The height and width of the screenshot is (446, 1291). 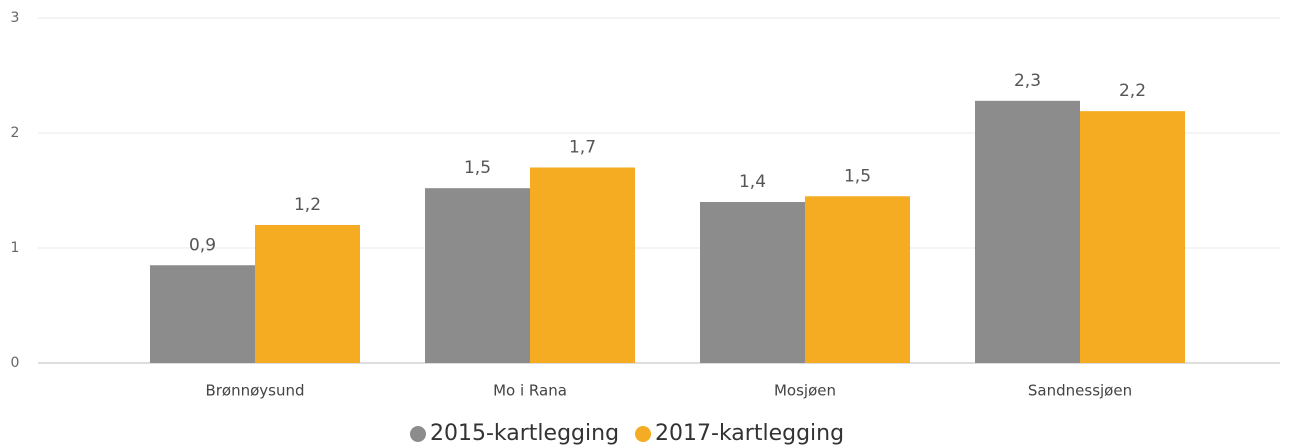 What do you see at coordinates (524, 433) in the screenshot?
I see `legend-label: 2015-kartlegging` at bounding box center [524, 433].